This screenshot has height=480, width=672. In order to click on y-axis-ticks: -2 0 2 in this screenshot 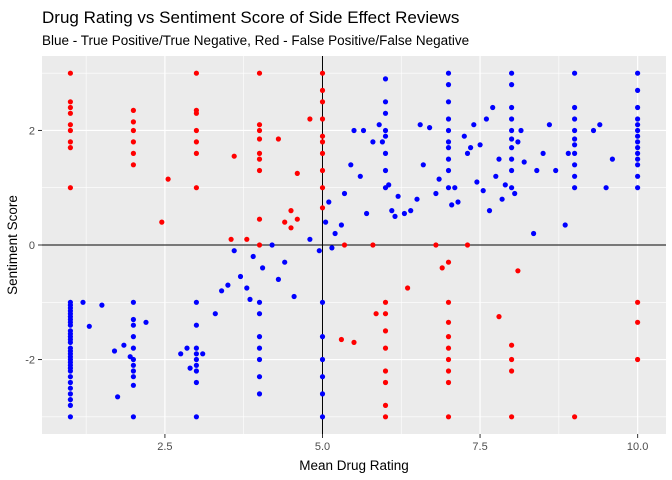, I will do `click(33, 246)`.